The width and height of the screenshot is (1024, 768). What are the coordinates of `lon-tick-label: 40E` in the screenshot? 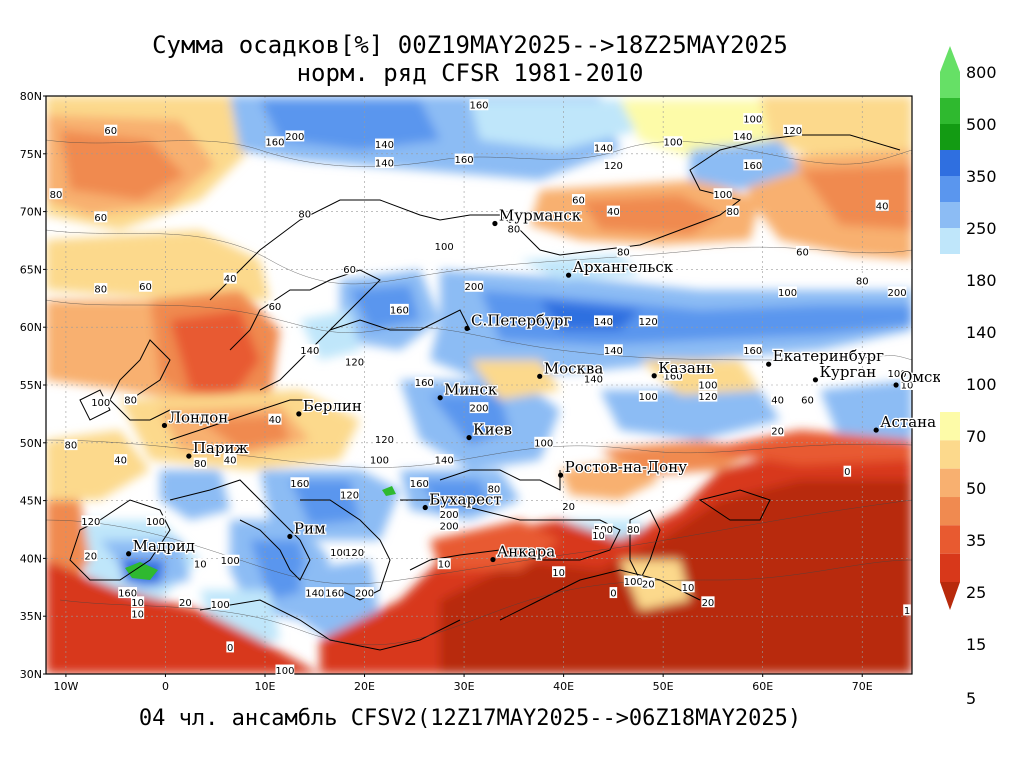 It's located at (563, 686).